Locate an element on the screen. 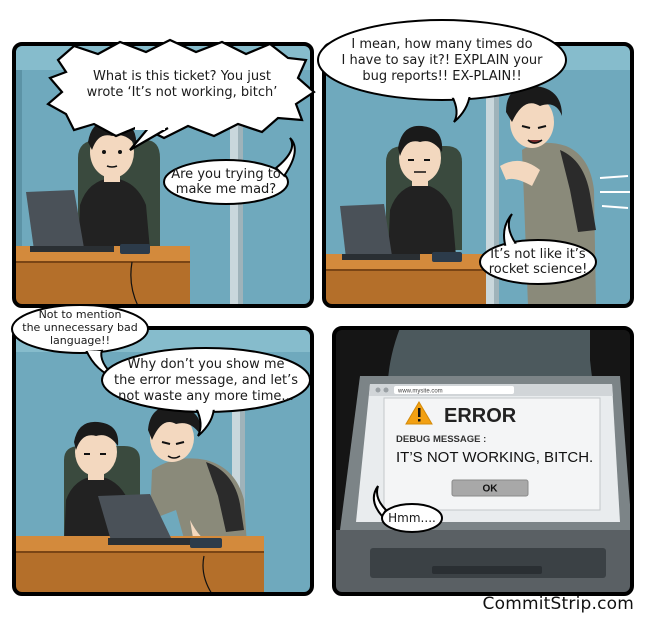 Image resolution: width=650 pixels, height=620 pixels. speech-line: Not to mention is located at coordinates (80, 314).